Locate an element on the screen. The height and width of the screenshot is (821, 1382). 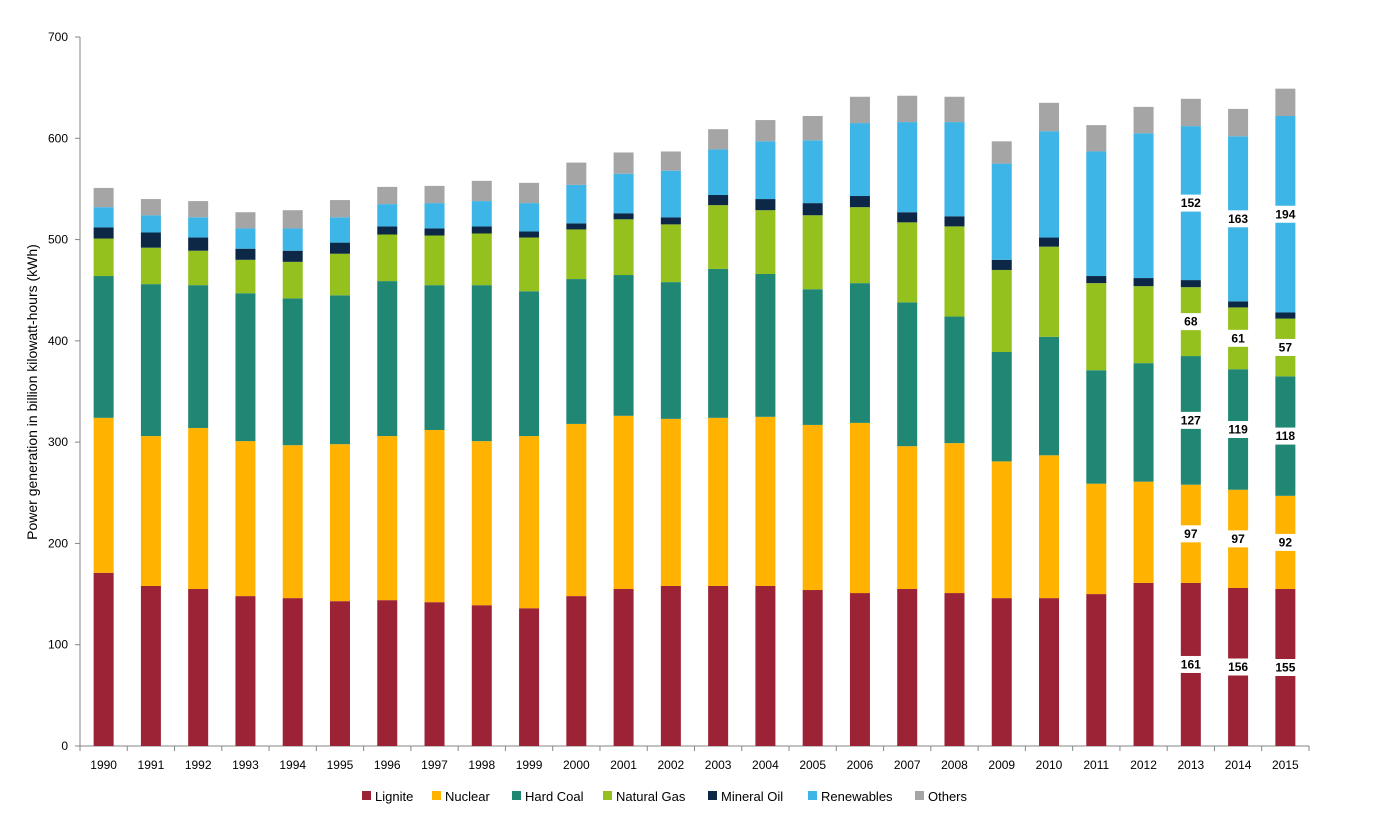
x-tick-label: 2006 is located at coordinates (860, 765).